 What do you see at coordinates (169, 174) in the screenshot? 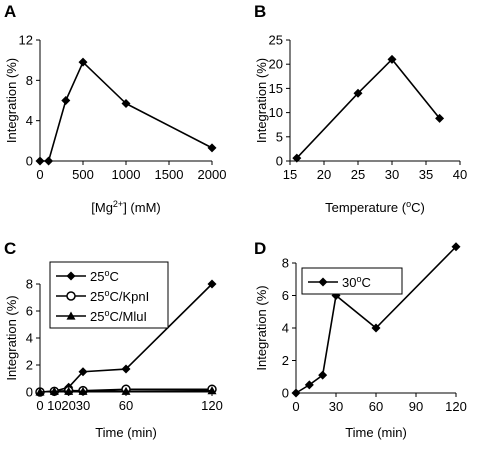
I see `x-tick-label-A: 1500` at bounding box center [169, 174].